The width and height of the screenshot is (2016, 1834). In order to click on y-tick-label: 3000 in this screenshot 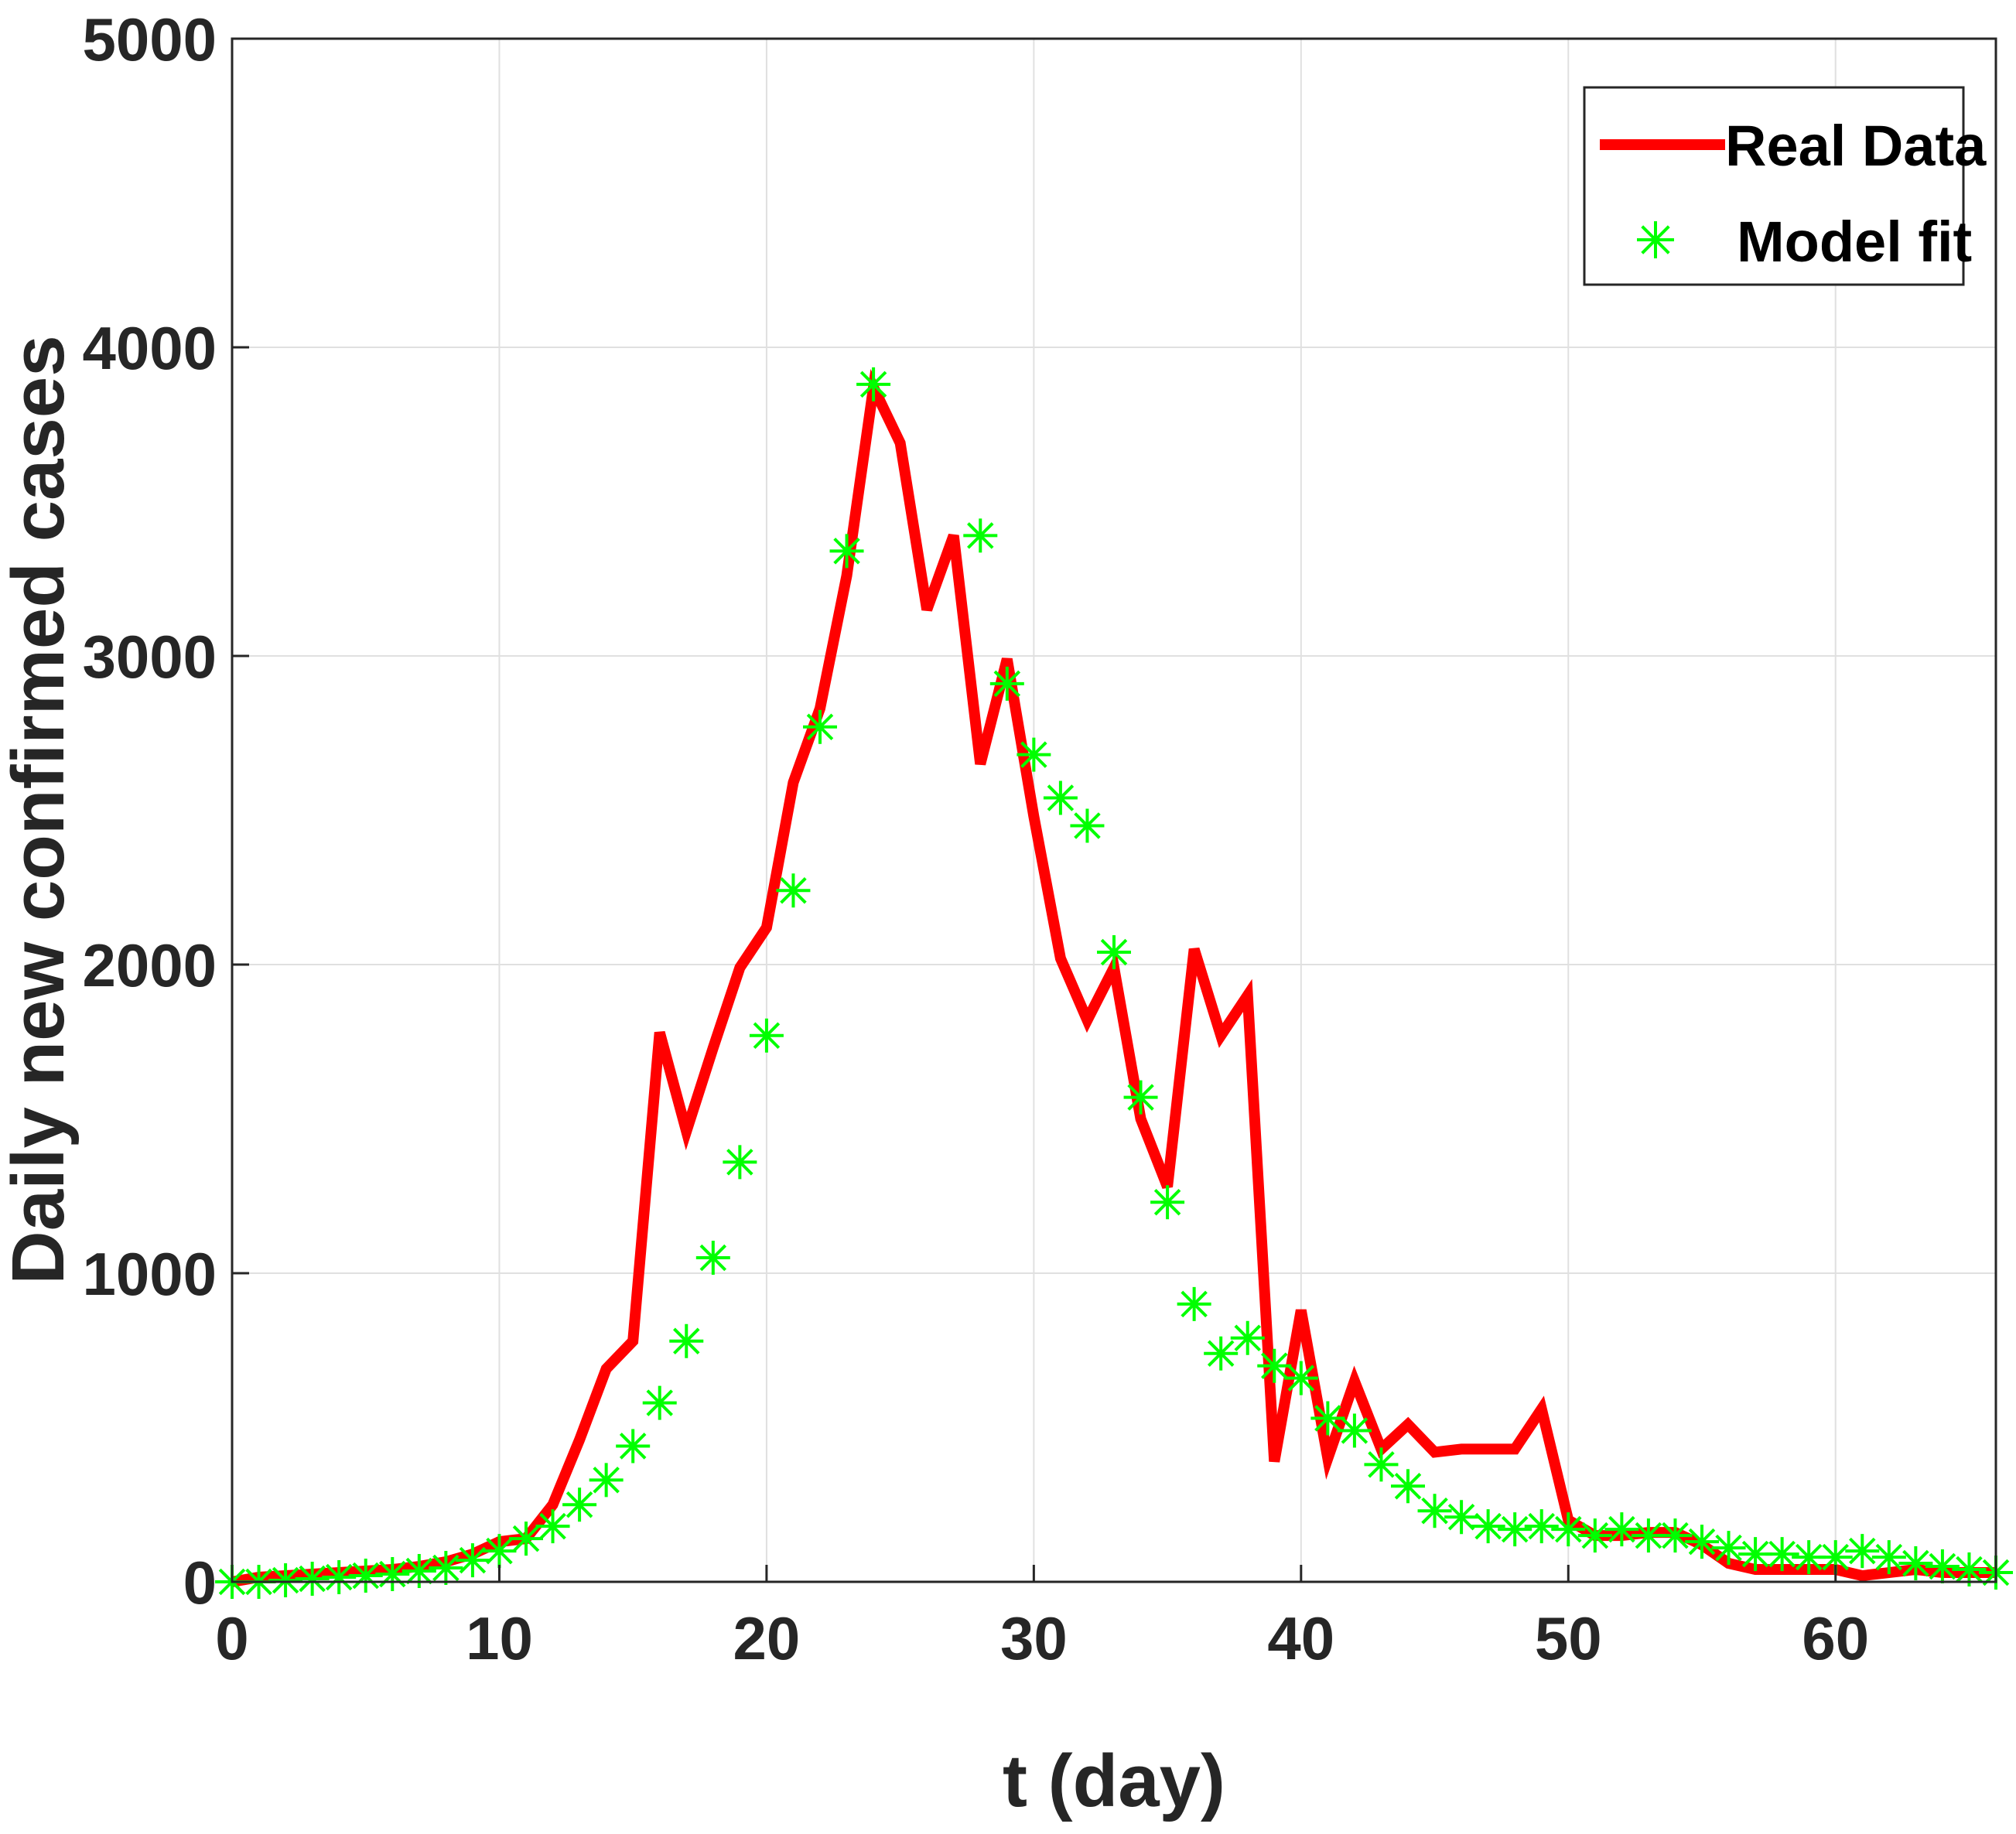, I will do `click(150, 657)`.